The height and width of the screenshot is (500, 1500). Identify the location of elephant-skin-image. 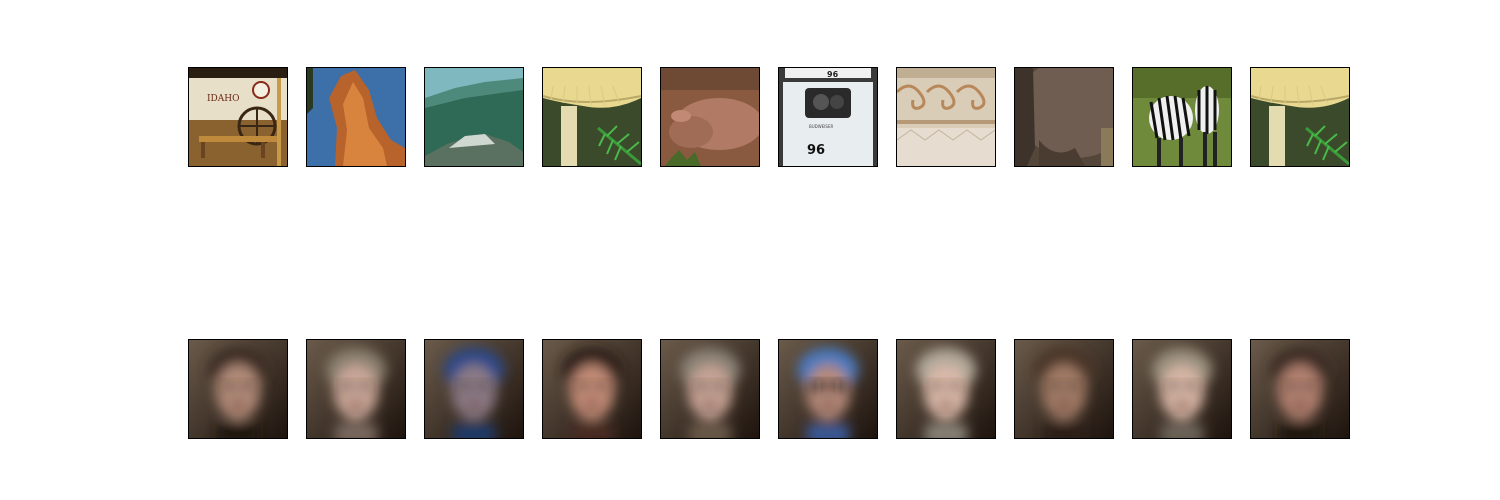
(1064, 117).